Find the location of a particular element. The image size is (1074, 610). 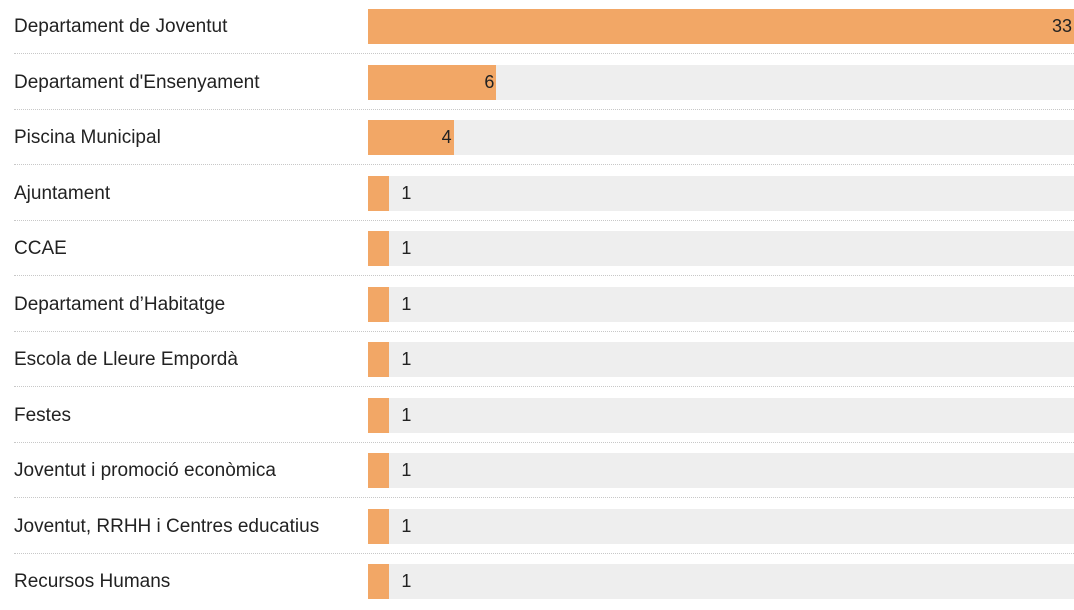

bar-row: Departament de Joventut 33 is located at coordinates (537, 27).